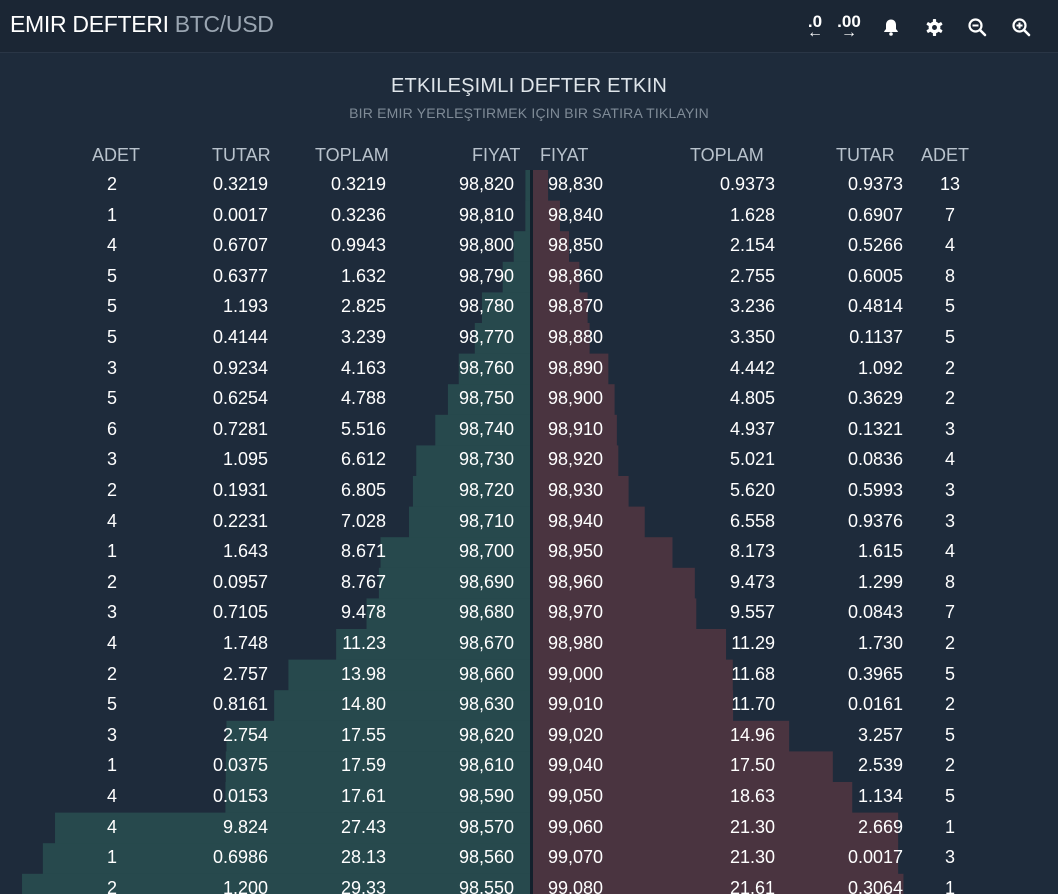 Image resolution: width=1058 pixels, height=894 pixels. Describe the element at coordinates (576, 734) in the screenshot. I see `ask-price-cell: 99,020` at that location.